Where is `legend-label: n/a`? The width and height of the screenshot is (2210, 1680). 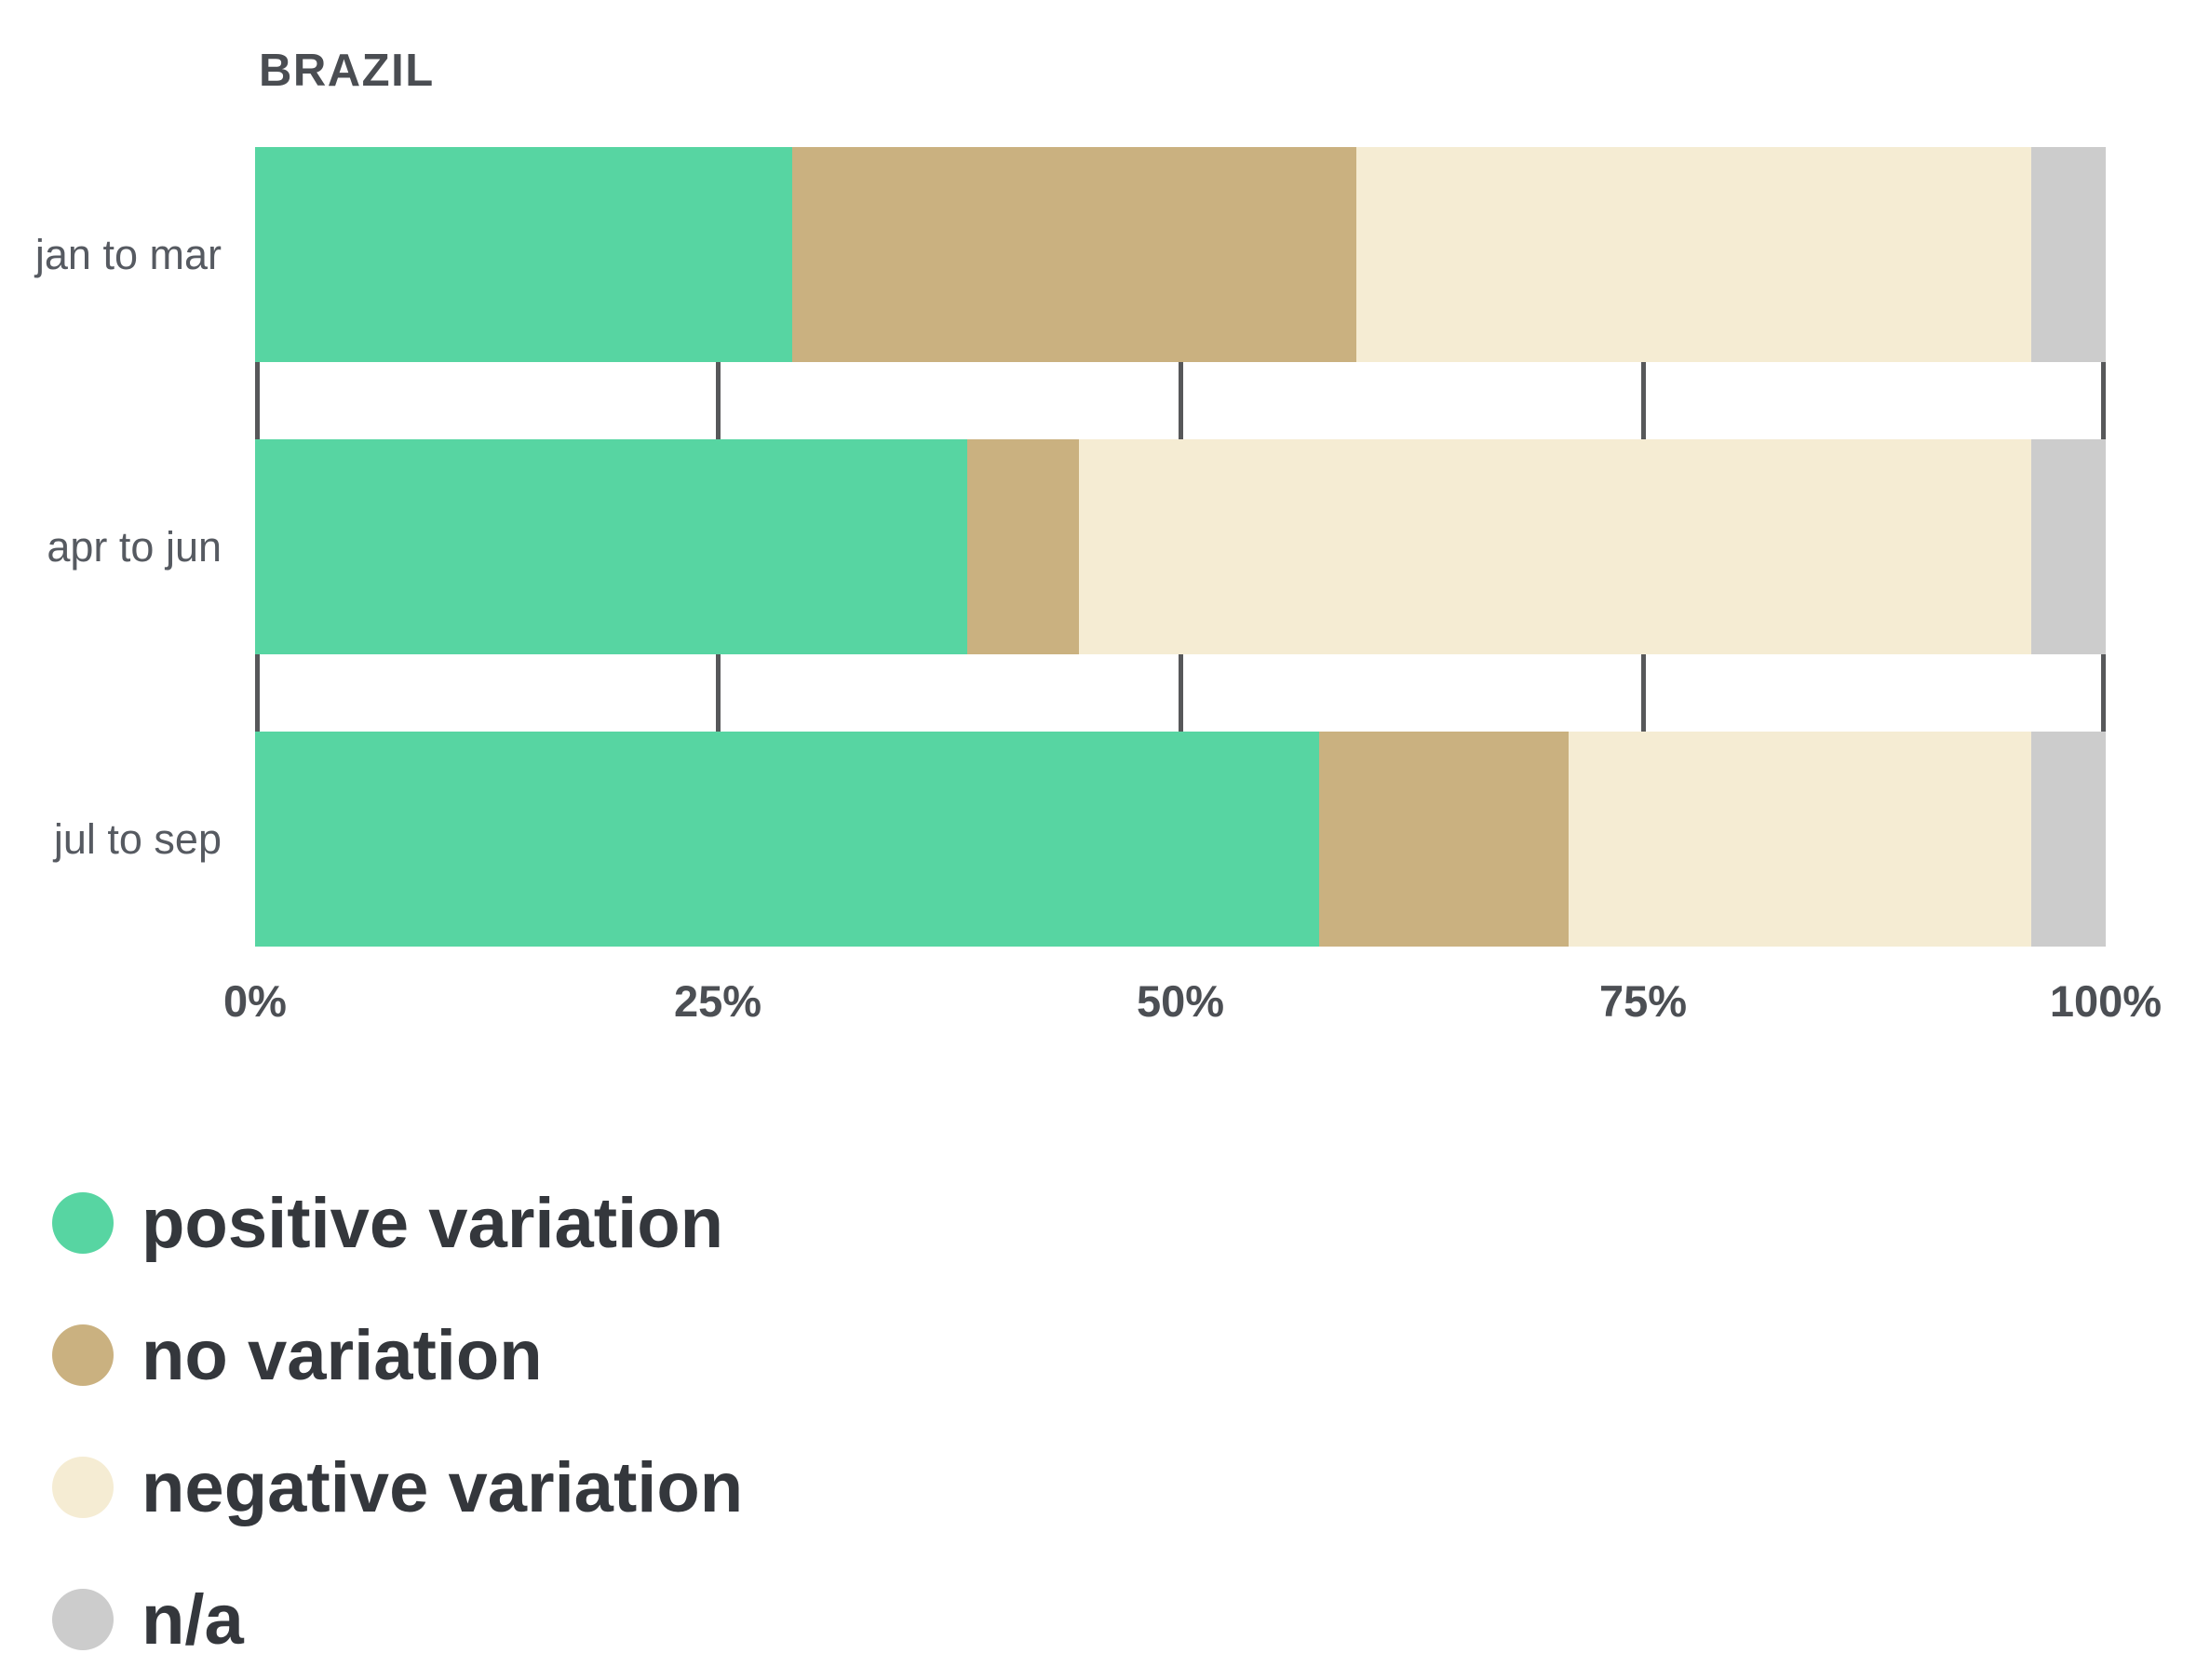
legend-label: n/a is located at coordinates (192, 1619).